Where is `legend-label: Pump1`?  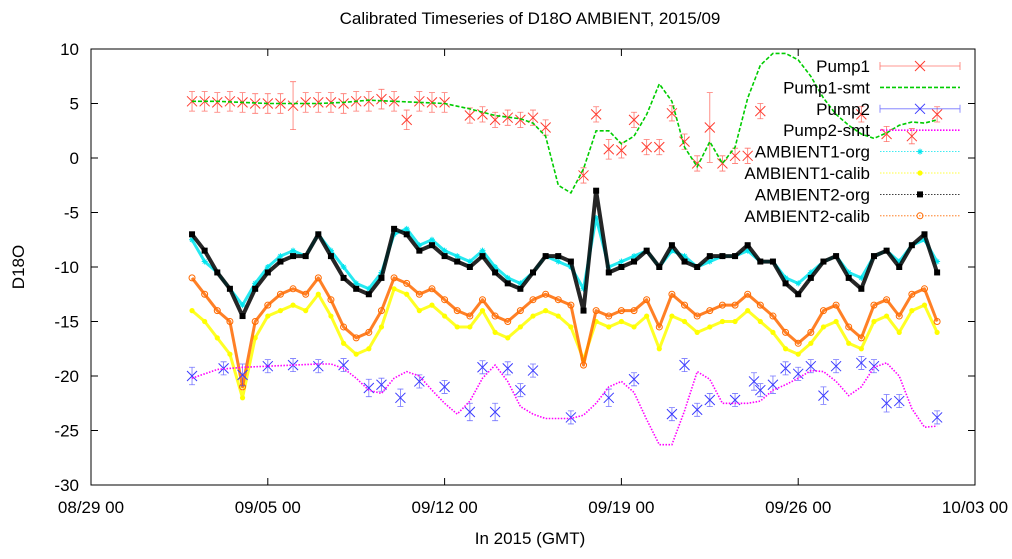 legend-label: Pump1 is located at coordinates (843, 66).